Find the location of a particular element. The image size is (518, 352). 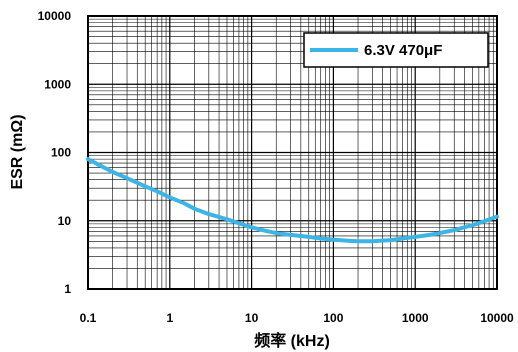

x-tick-label: 100 is located at coordinates (333, 318).